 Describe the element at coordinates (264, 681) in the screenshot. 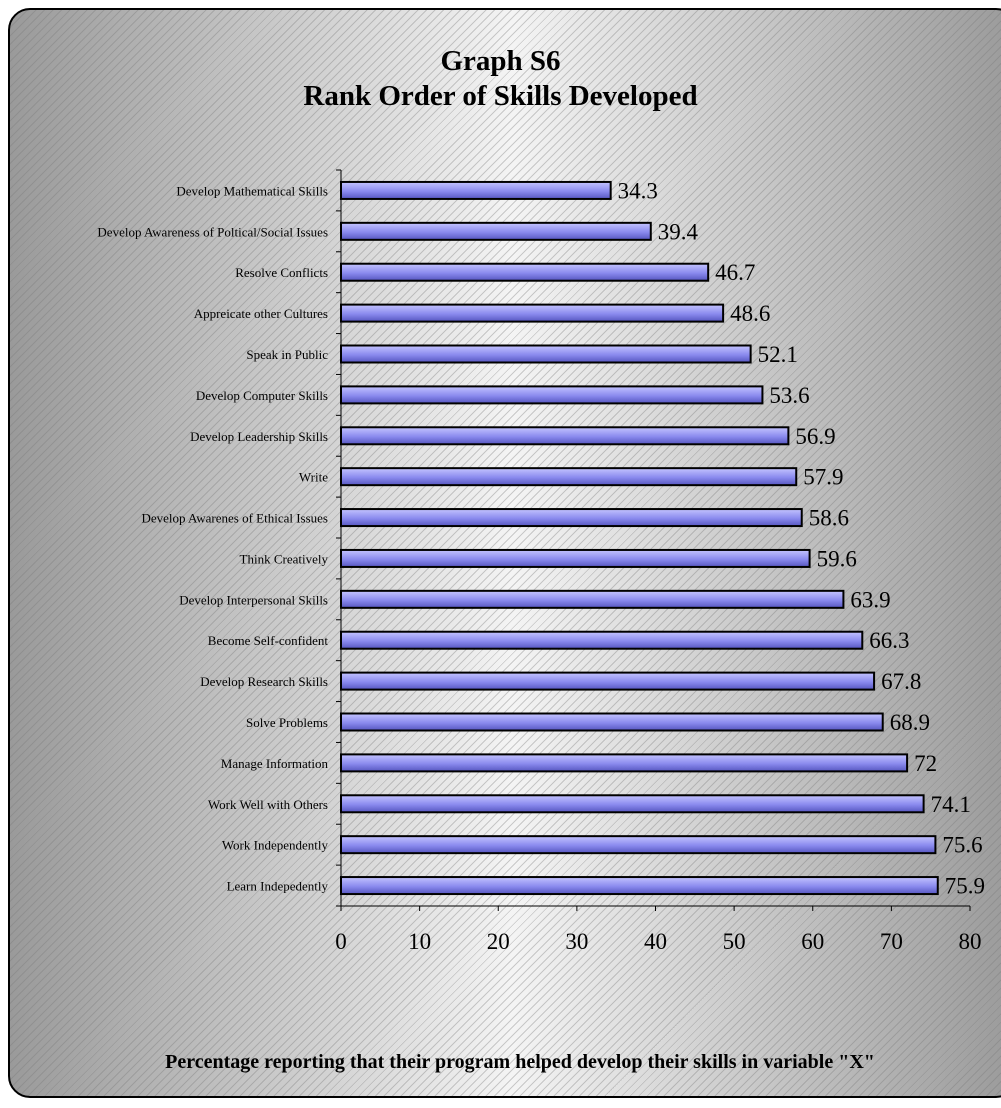

I see `category-label: Develop Research Skills` at that location.